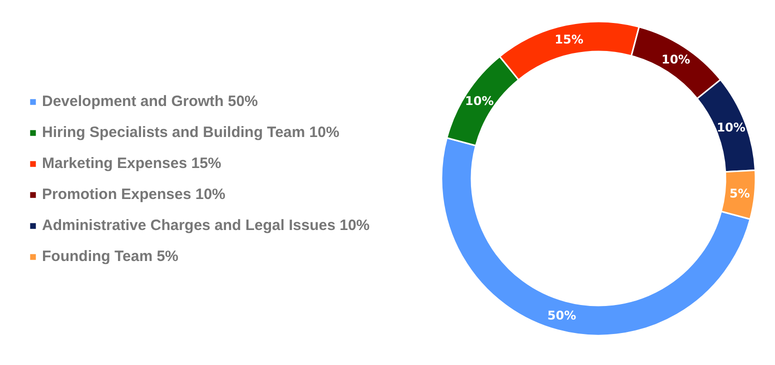 This screenshot has height=365, width=775. What do you see at coordinates (569, 39) in the screenshot?
I see `data-label: 15%` at bounding box center [569, 39].